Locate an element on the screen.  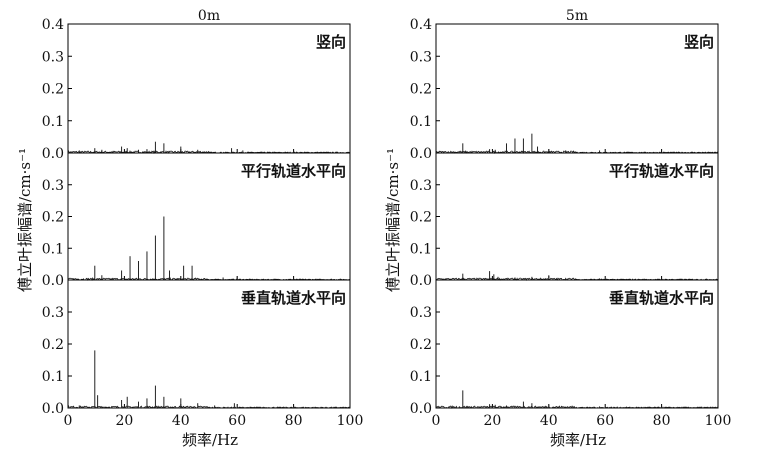
y-axis-label-right: 傅立叶振幅谱/cm·s⁻¹ is located at coordinates (393, 220).